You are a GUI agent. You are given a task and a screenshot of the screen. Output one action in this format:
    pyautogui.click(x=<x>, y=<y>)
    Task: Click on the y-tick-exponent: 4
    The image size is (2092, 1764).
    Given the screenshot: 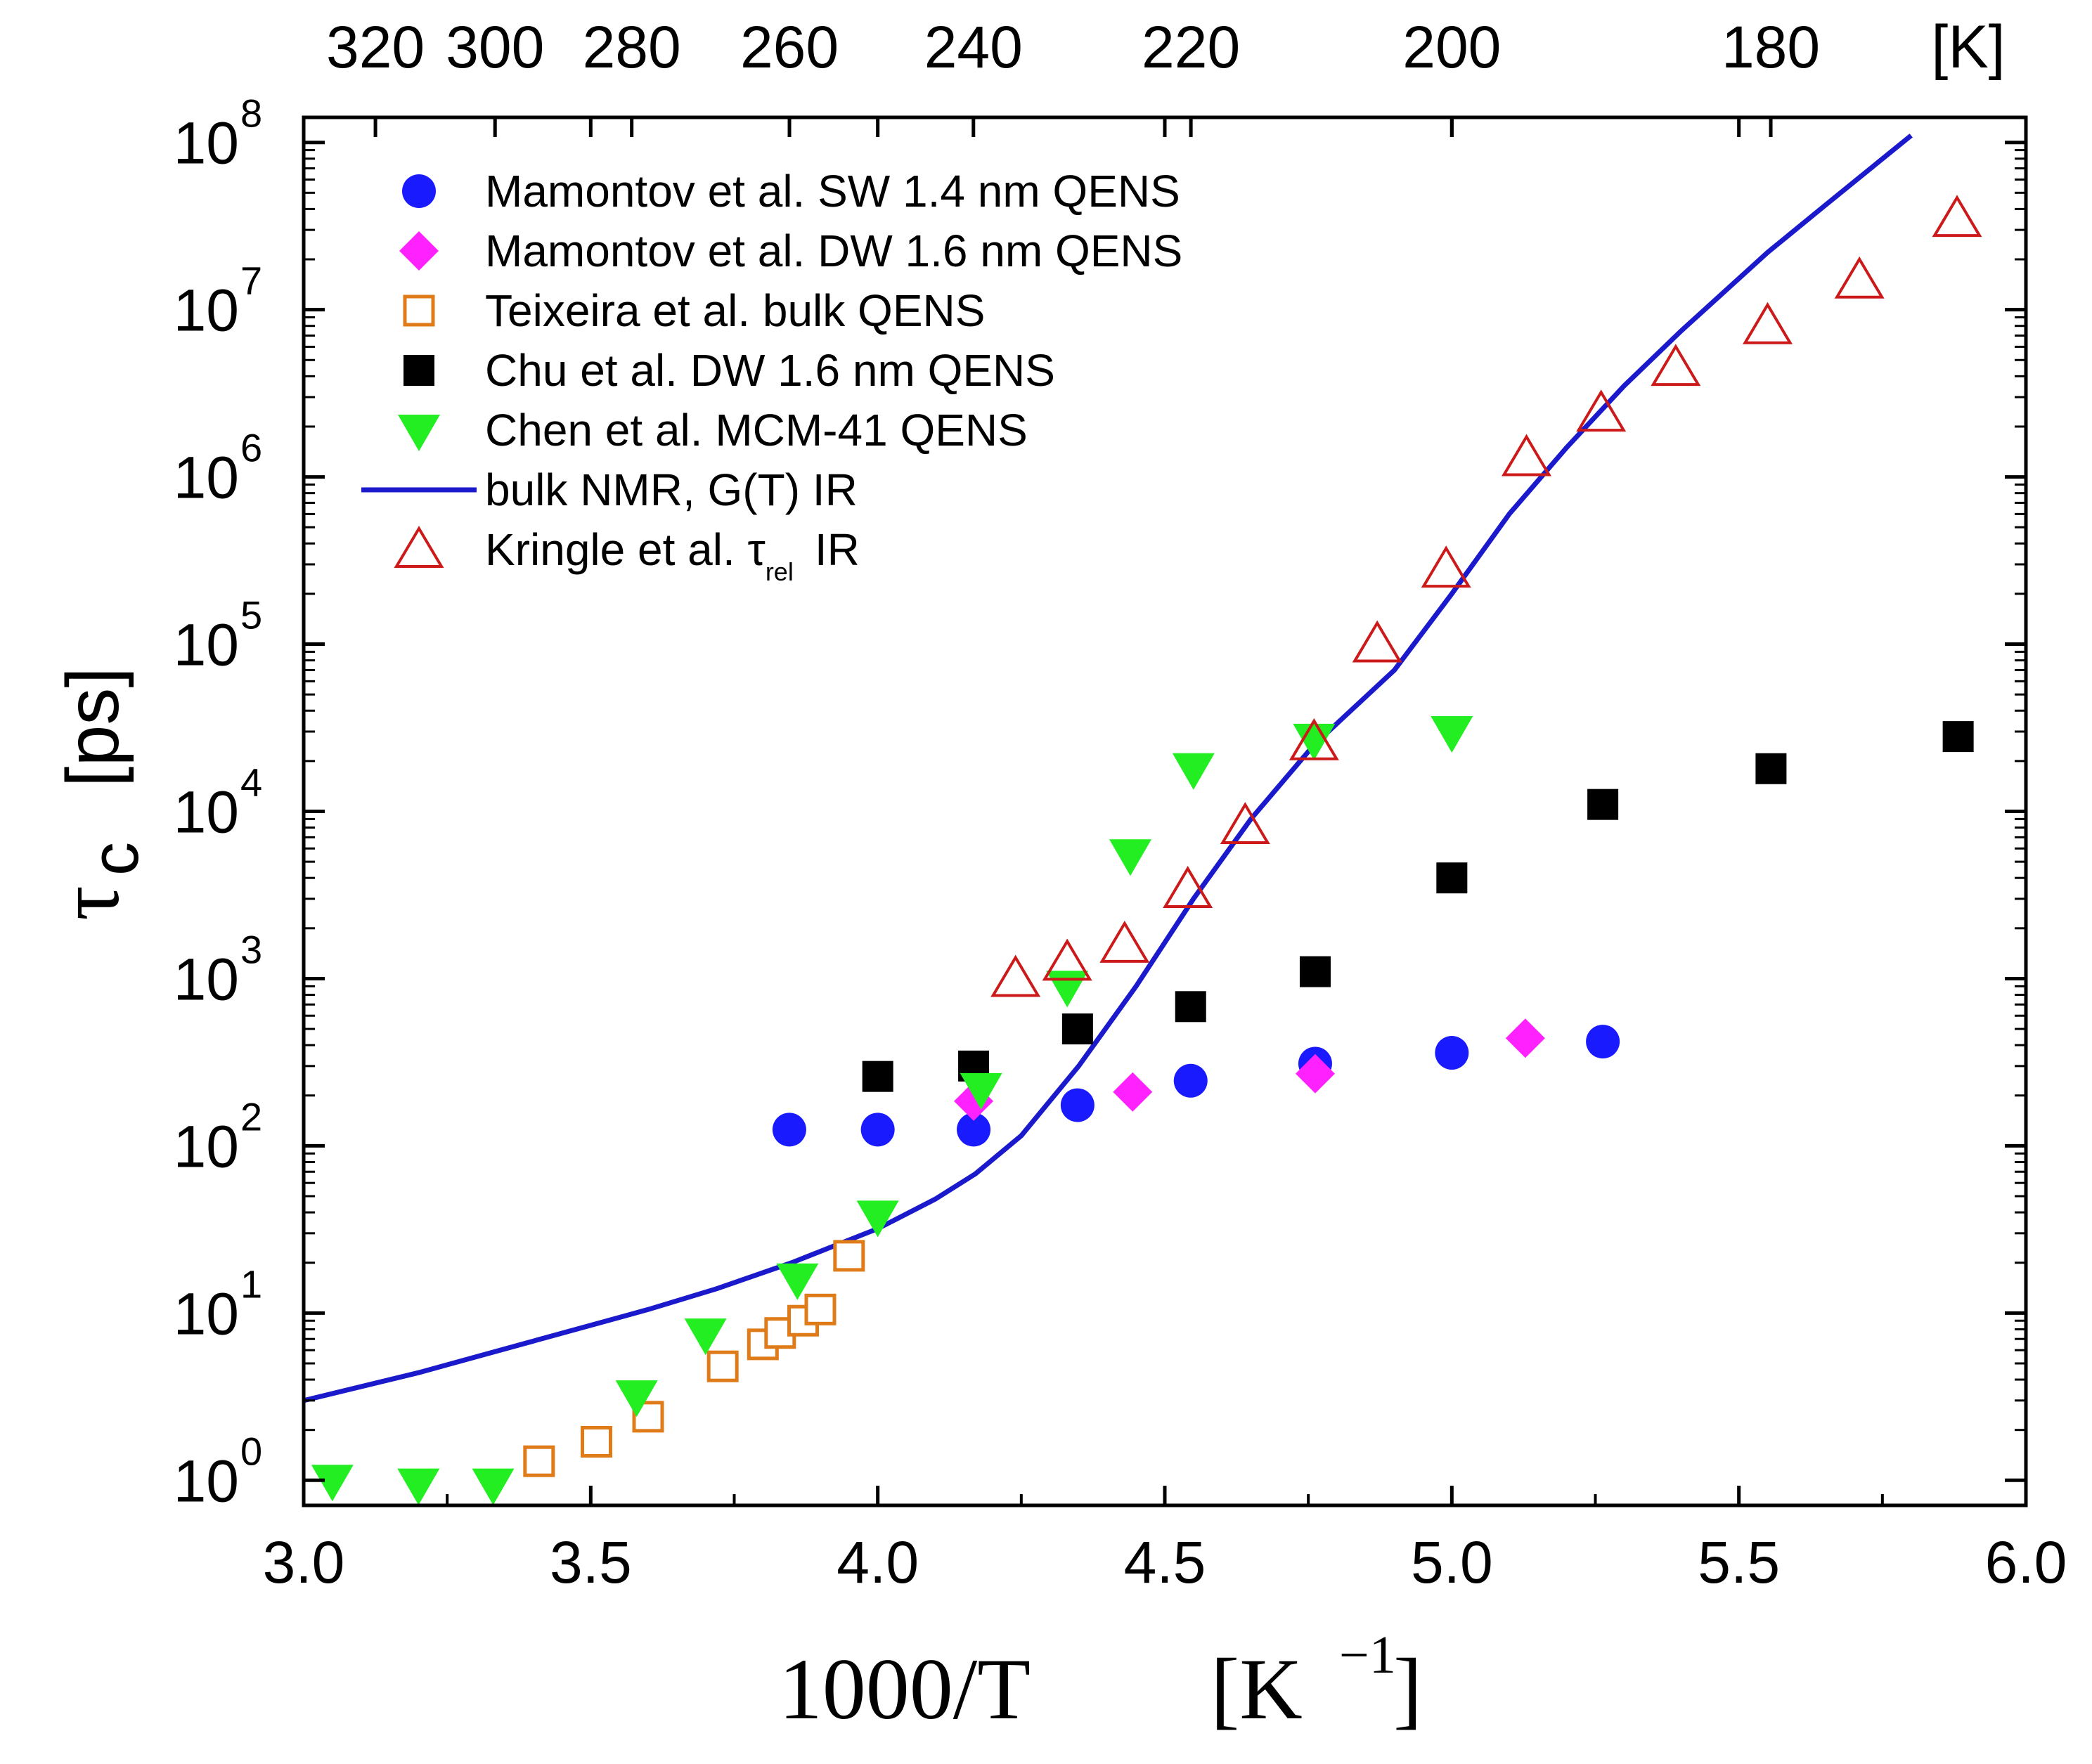 What is the action you would take?
    pyautogui.click(x=251, y=782)
    